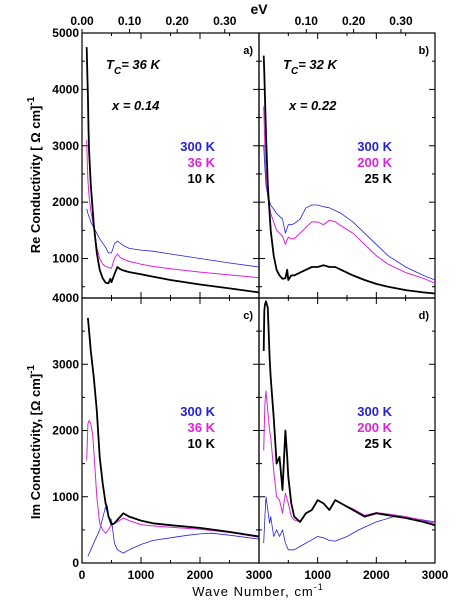  Describe the element at coordinates (135, 105) in the screenshot. I see `doping-annotation: x = 0.14` at that location.